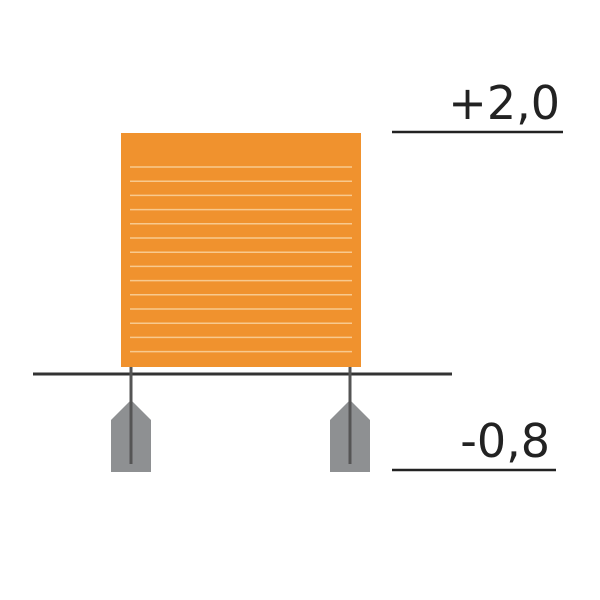 This screenshot has height=600, width=600. I want to click on slat-gaps, so click(241, 259).